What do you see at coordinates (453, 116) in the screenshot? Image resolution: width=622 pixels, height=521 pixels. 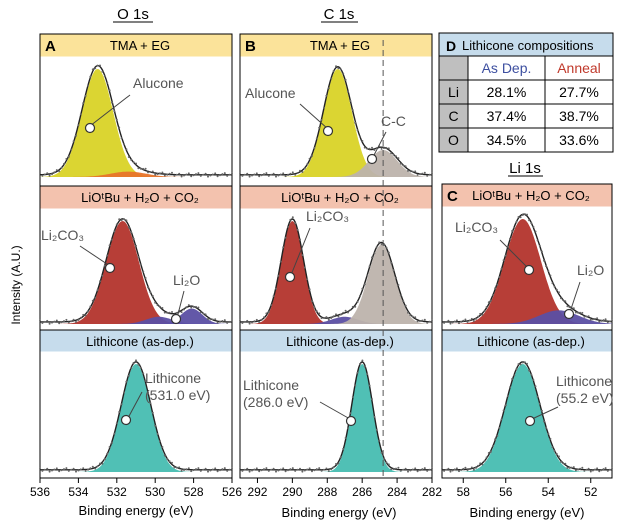 I see `table-element-cell` at bounding box center [453, 116].